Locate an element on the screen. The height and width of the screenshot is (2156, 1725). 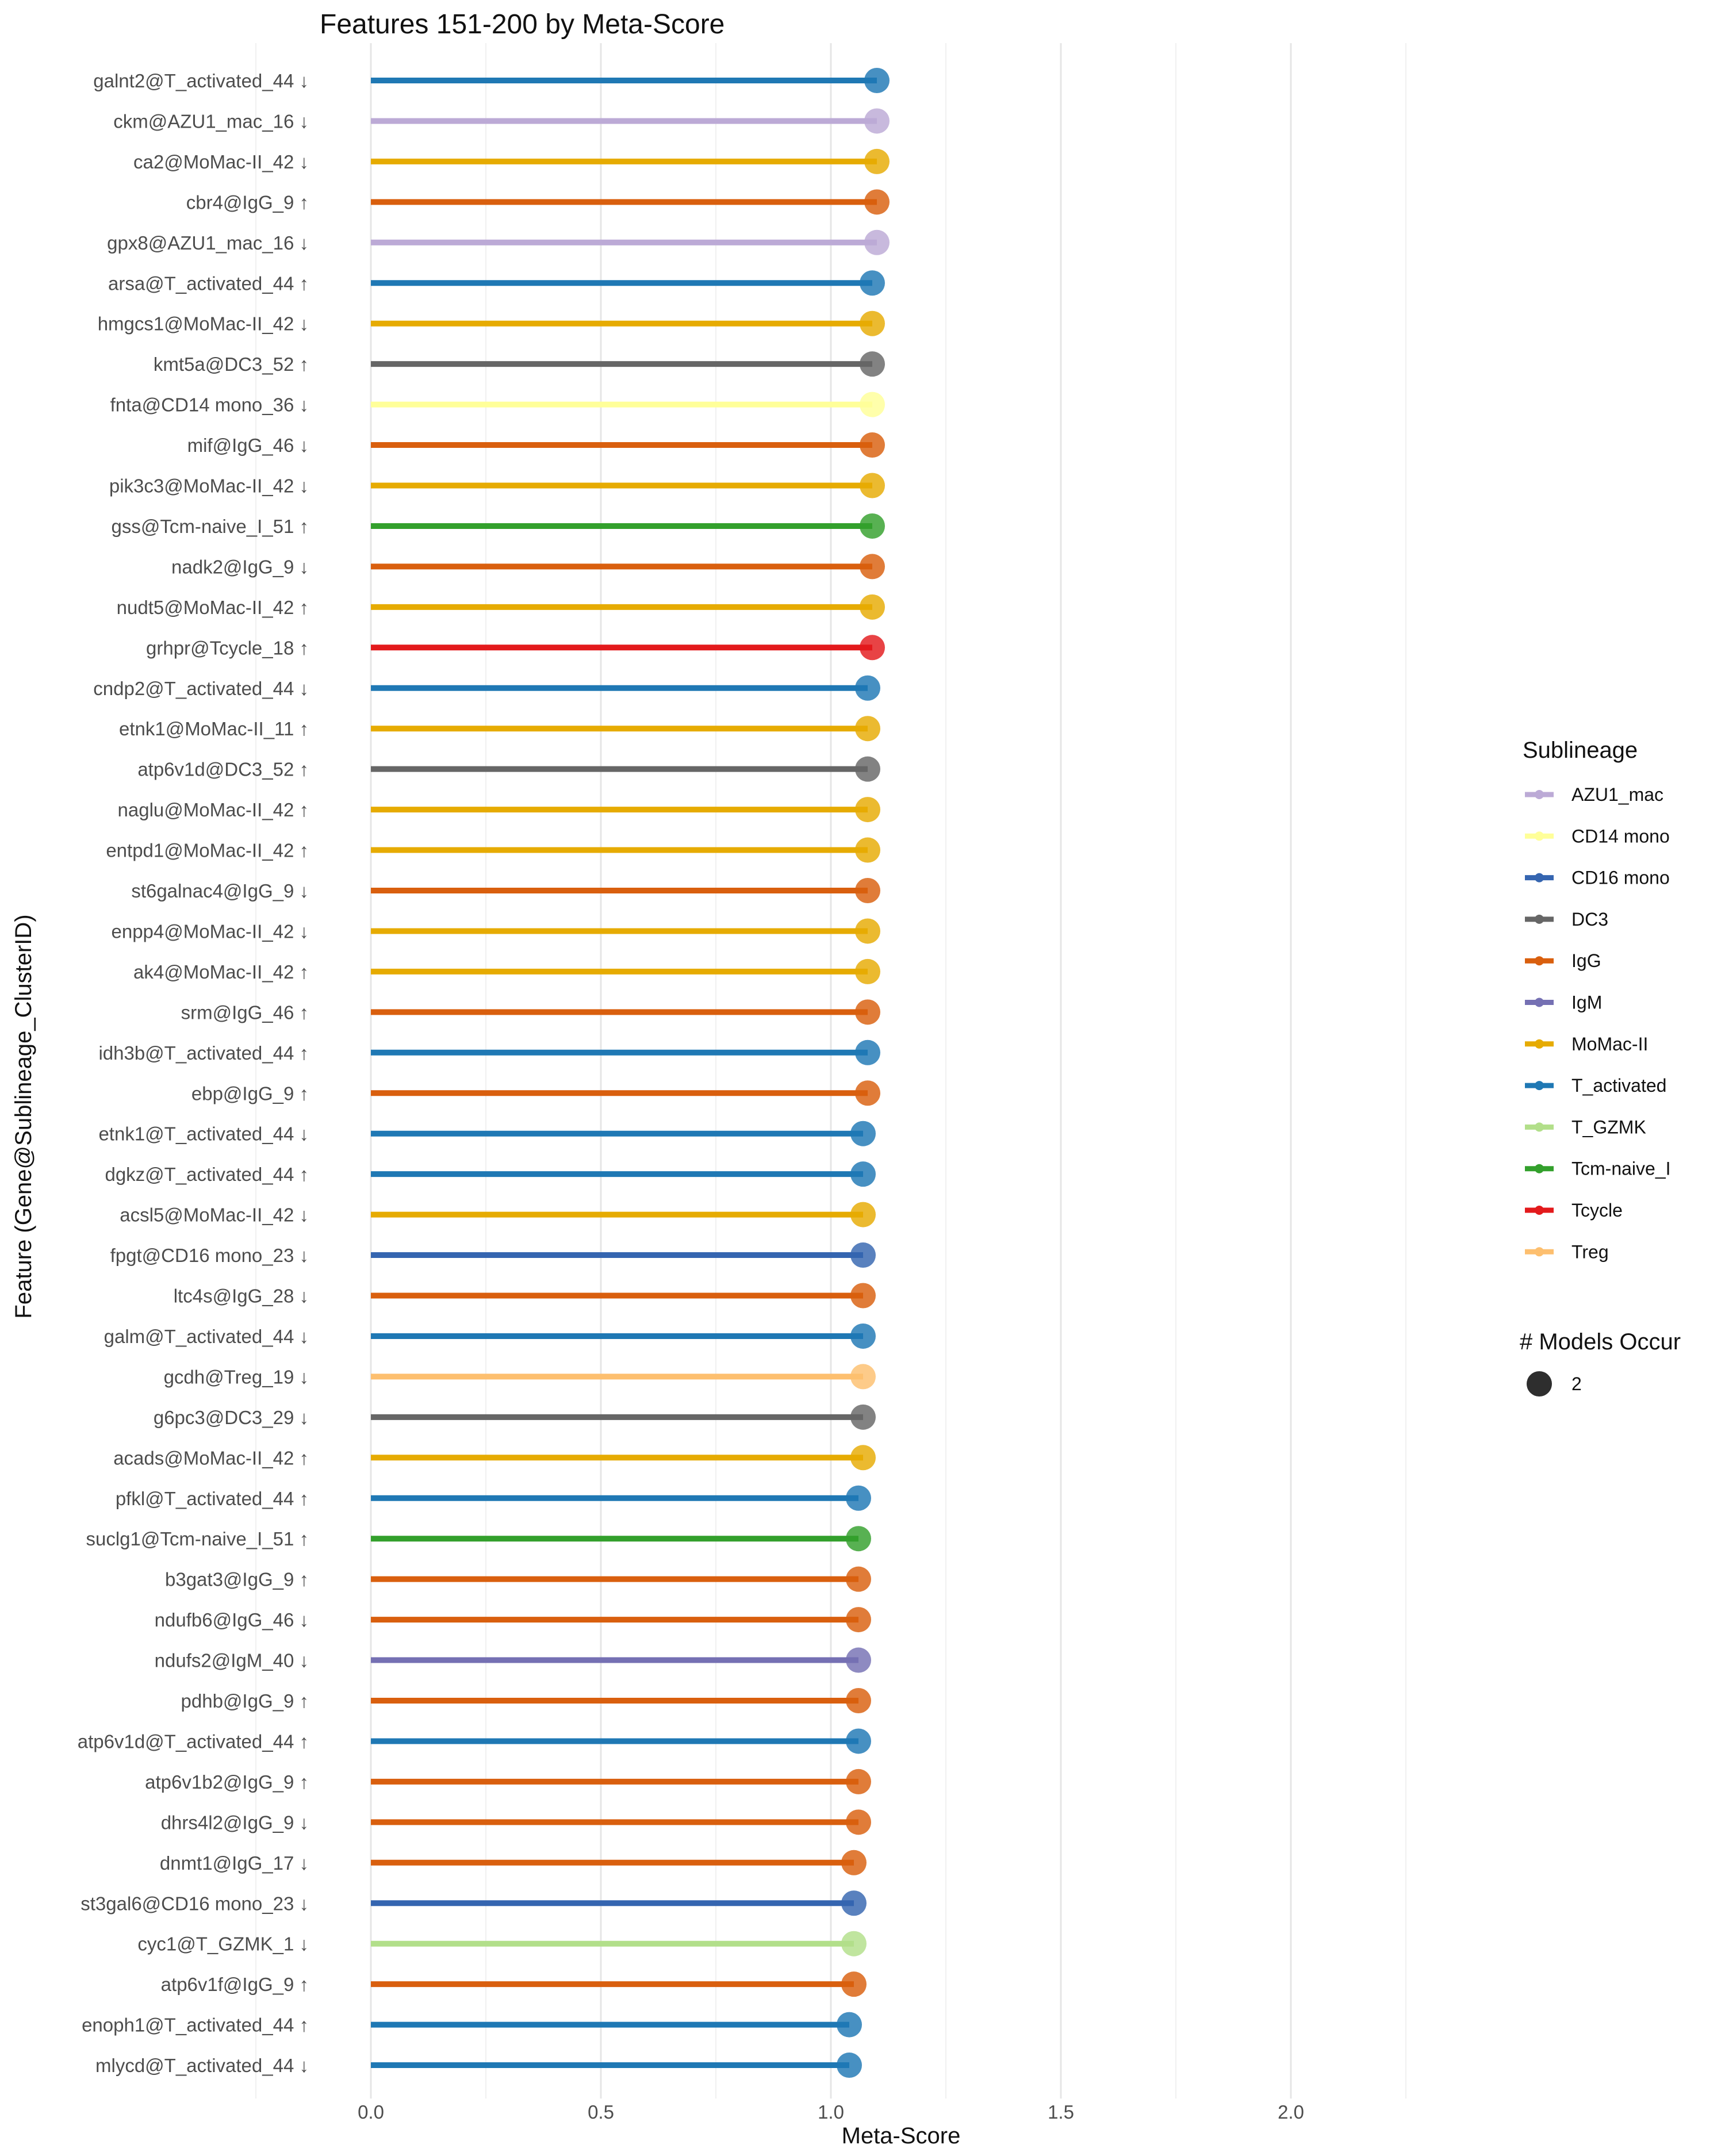
feature-label: ltc4s@IgG_28 ↓ is located at coordinates (241, 1296).